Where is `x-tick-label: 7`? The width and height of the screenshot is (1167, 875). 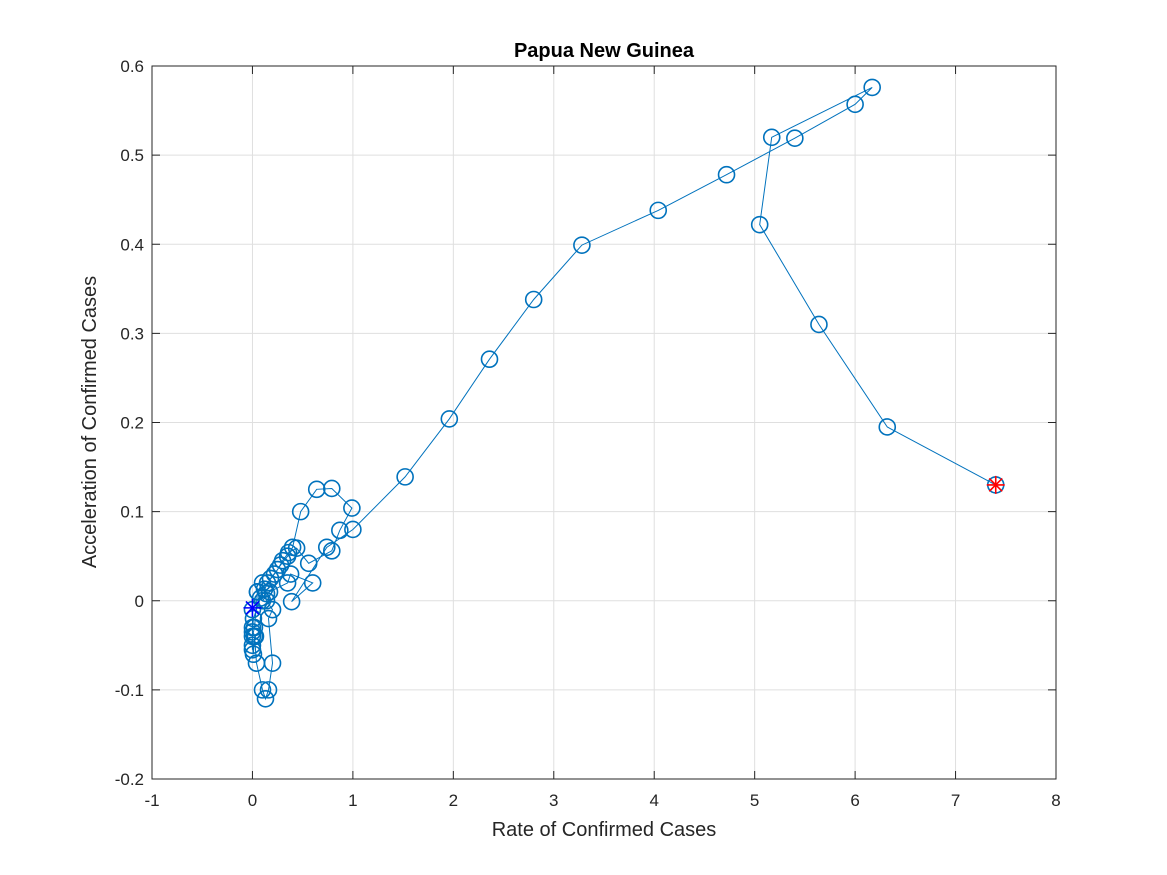
x-tick-label: 7 is located at coordinates (955, 800).